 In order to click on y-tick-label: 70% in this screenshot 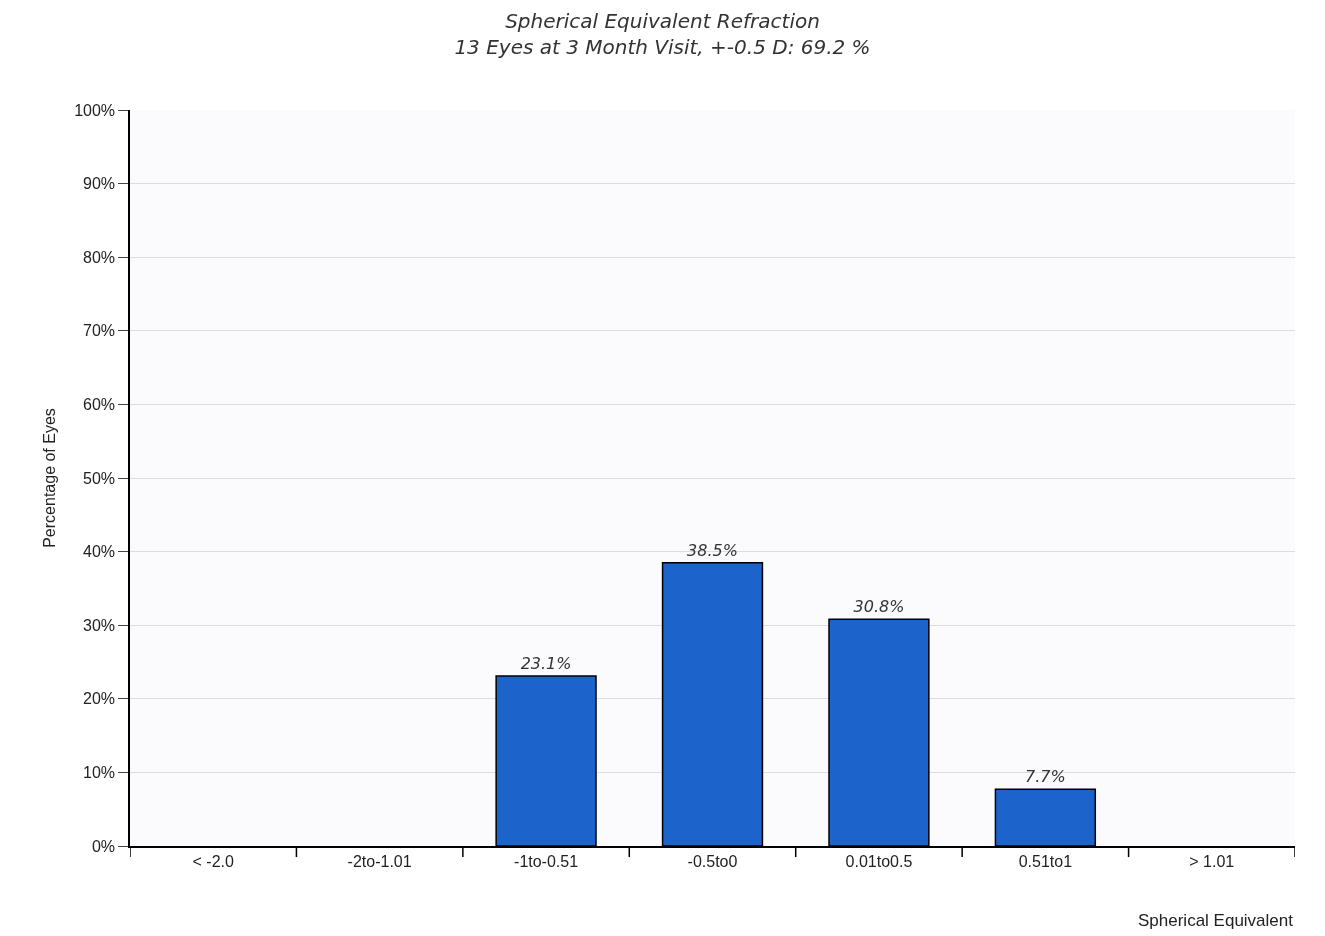, I will do `click(99, 331)`.